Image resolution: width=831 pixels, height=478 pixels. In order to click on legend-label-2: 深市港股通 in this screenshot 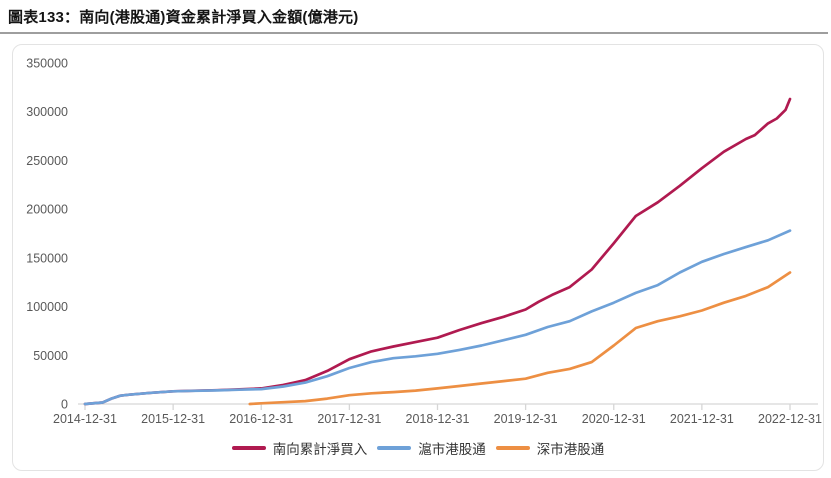, I will do `click(570, 449)`.